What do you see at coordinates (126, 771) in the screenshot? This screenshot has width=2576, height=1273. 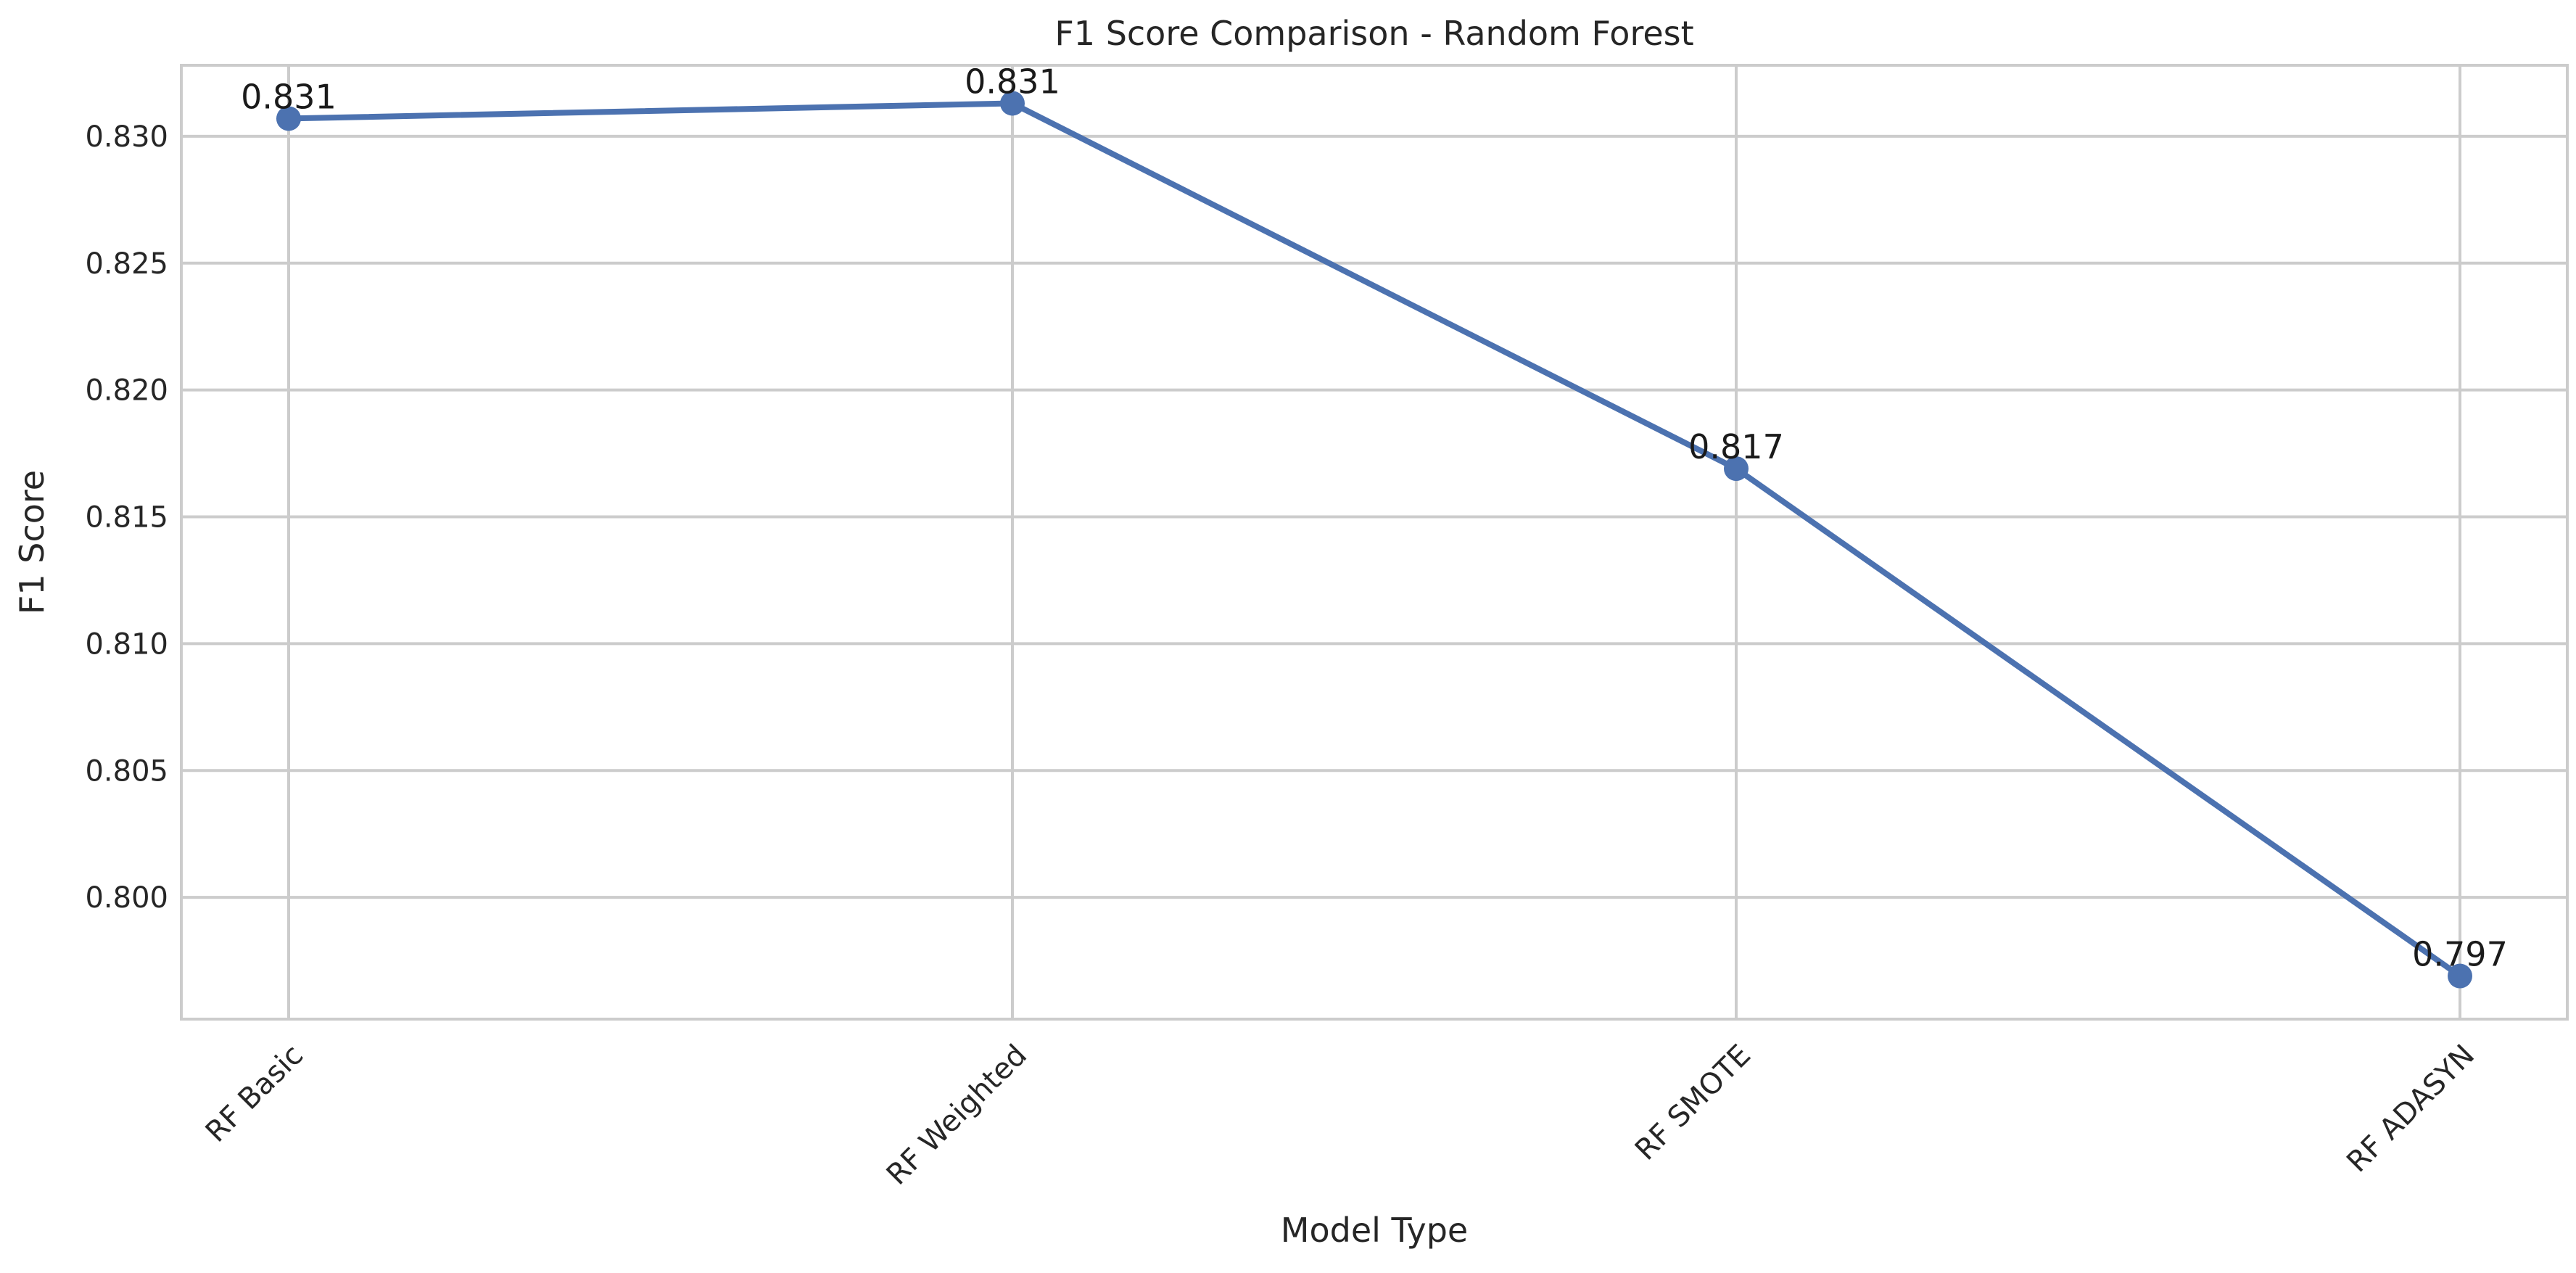 I see `y-tick-label: 0.805` at bounding box center [126, 771].